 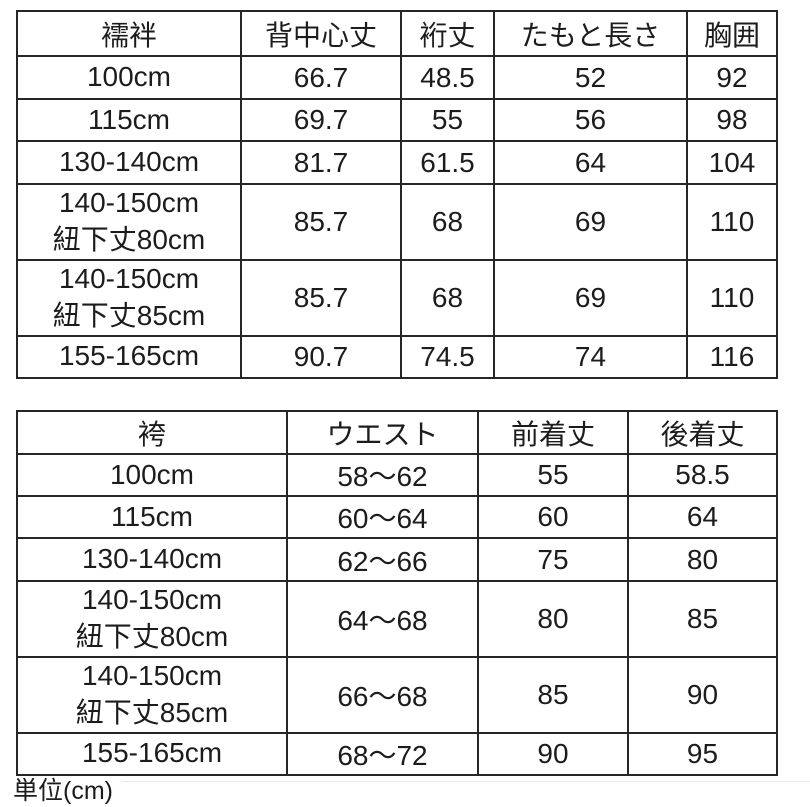 I want to click on table-row: 115cm 69.7 55 56 98, so click(x=397, y=120).